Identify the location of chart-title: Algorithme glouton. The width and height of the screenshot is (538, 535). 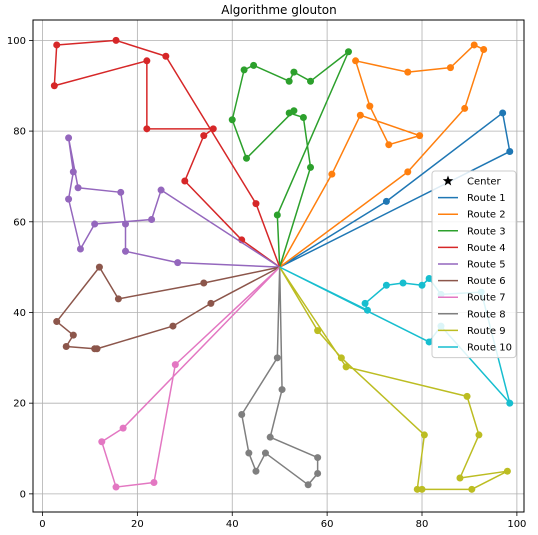
(279, 10).